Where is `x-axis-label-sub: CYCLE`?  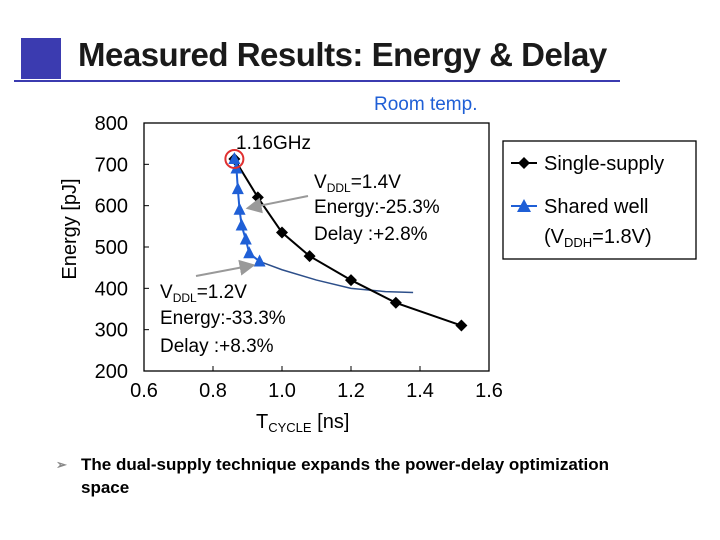 x-axis-label-sub: CYCLE is located at coordinates (290, 427).